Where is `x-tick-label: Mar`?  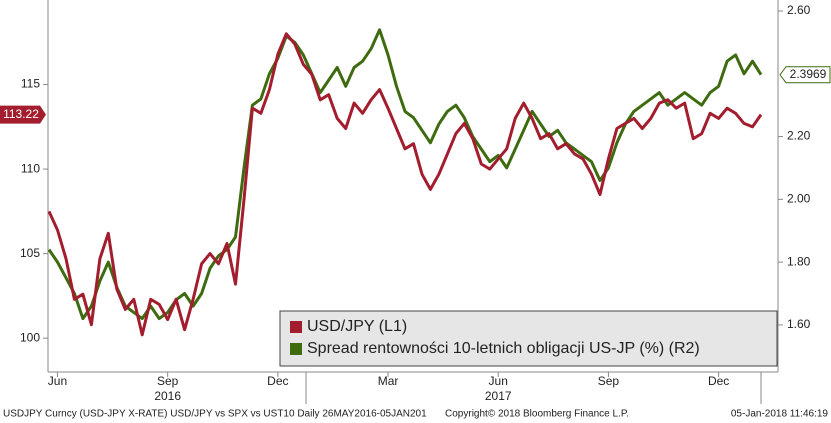 x-tick-label: Mar is located at coordinates (388, 381).